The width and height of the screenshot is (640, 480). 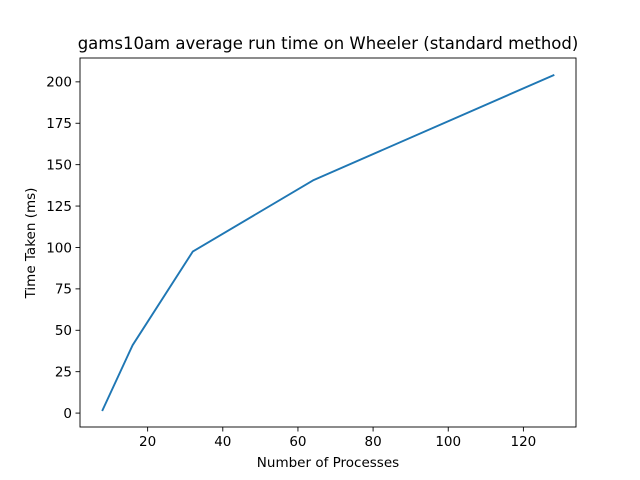 I want to click on x-tick-label: 20, so click(x=147, y=442).